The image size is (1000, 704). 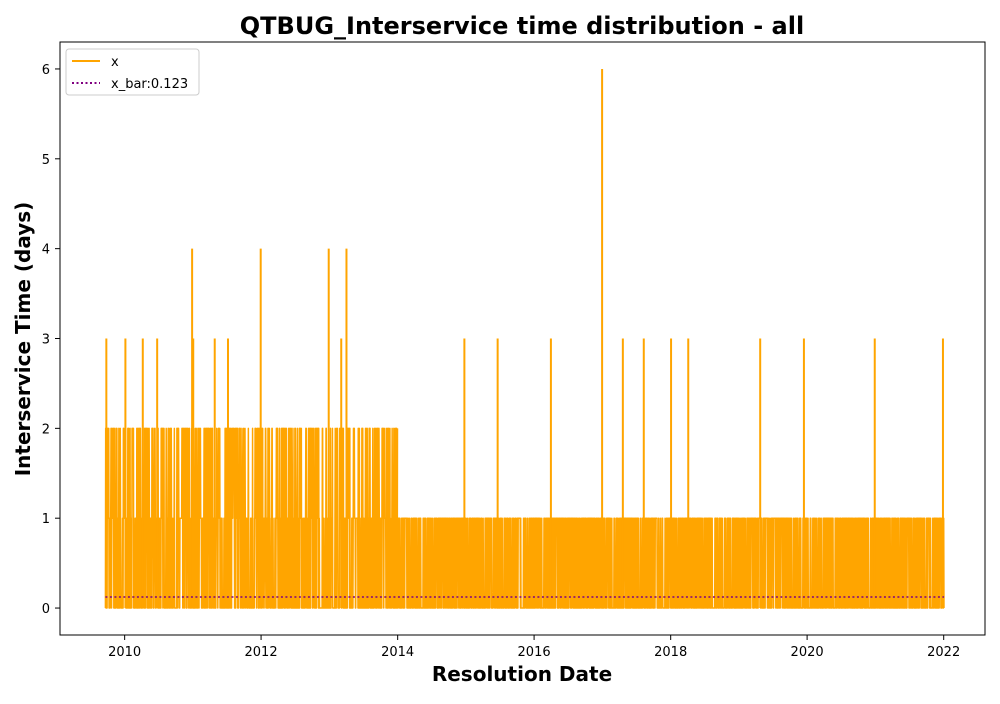 I want to click on y-tick-label: 1, so click(x=46, y=519).